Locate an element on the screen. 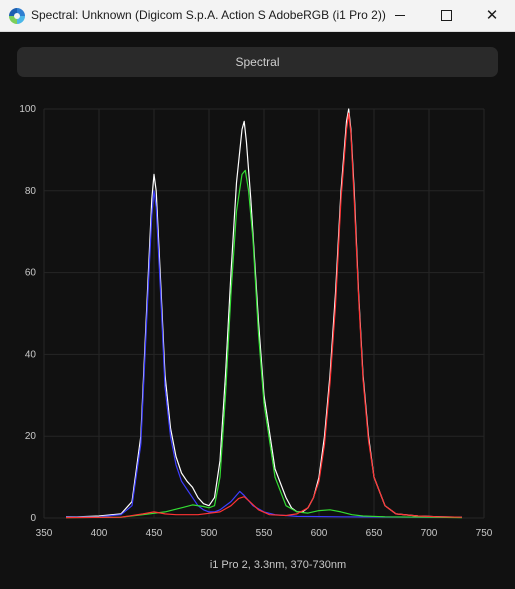 This screenshot has height=589, width=515. x-tick-label: 550 is located at coordinates (264, 533).